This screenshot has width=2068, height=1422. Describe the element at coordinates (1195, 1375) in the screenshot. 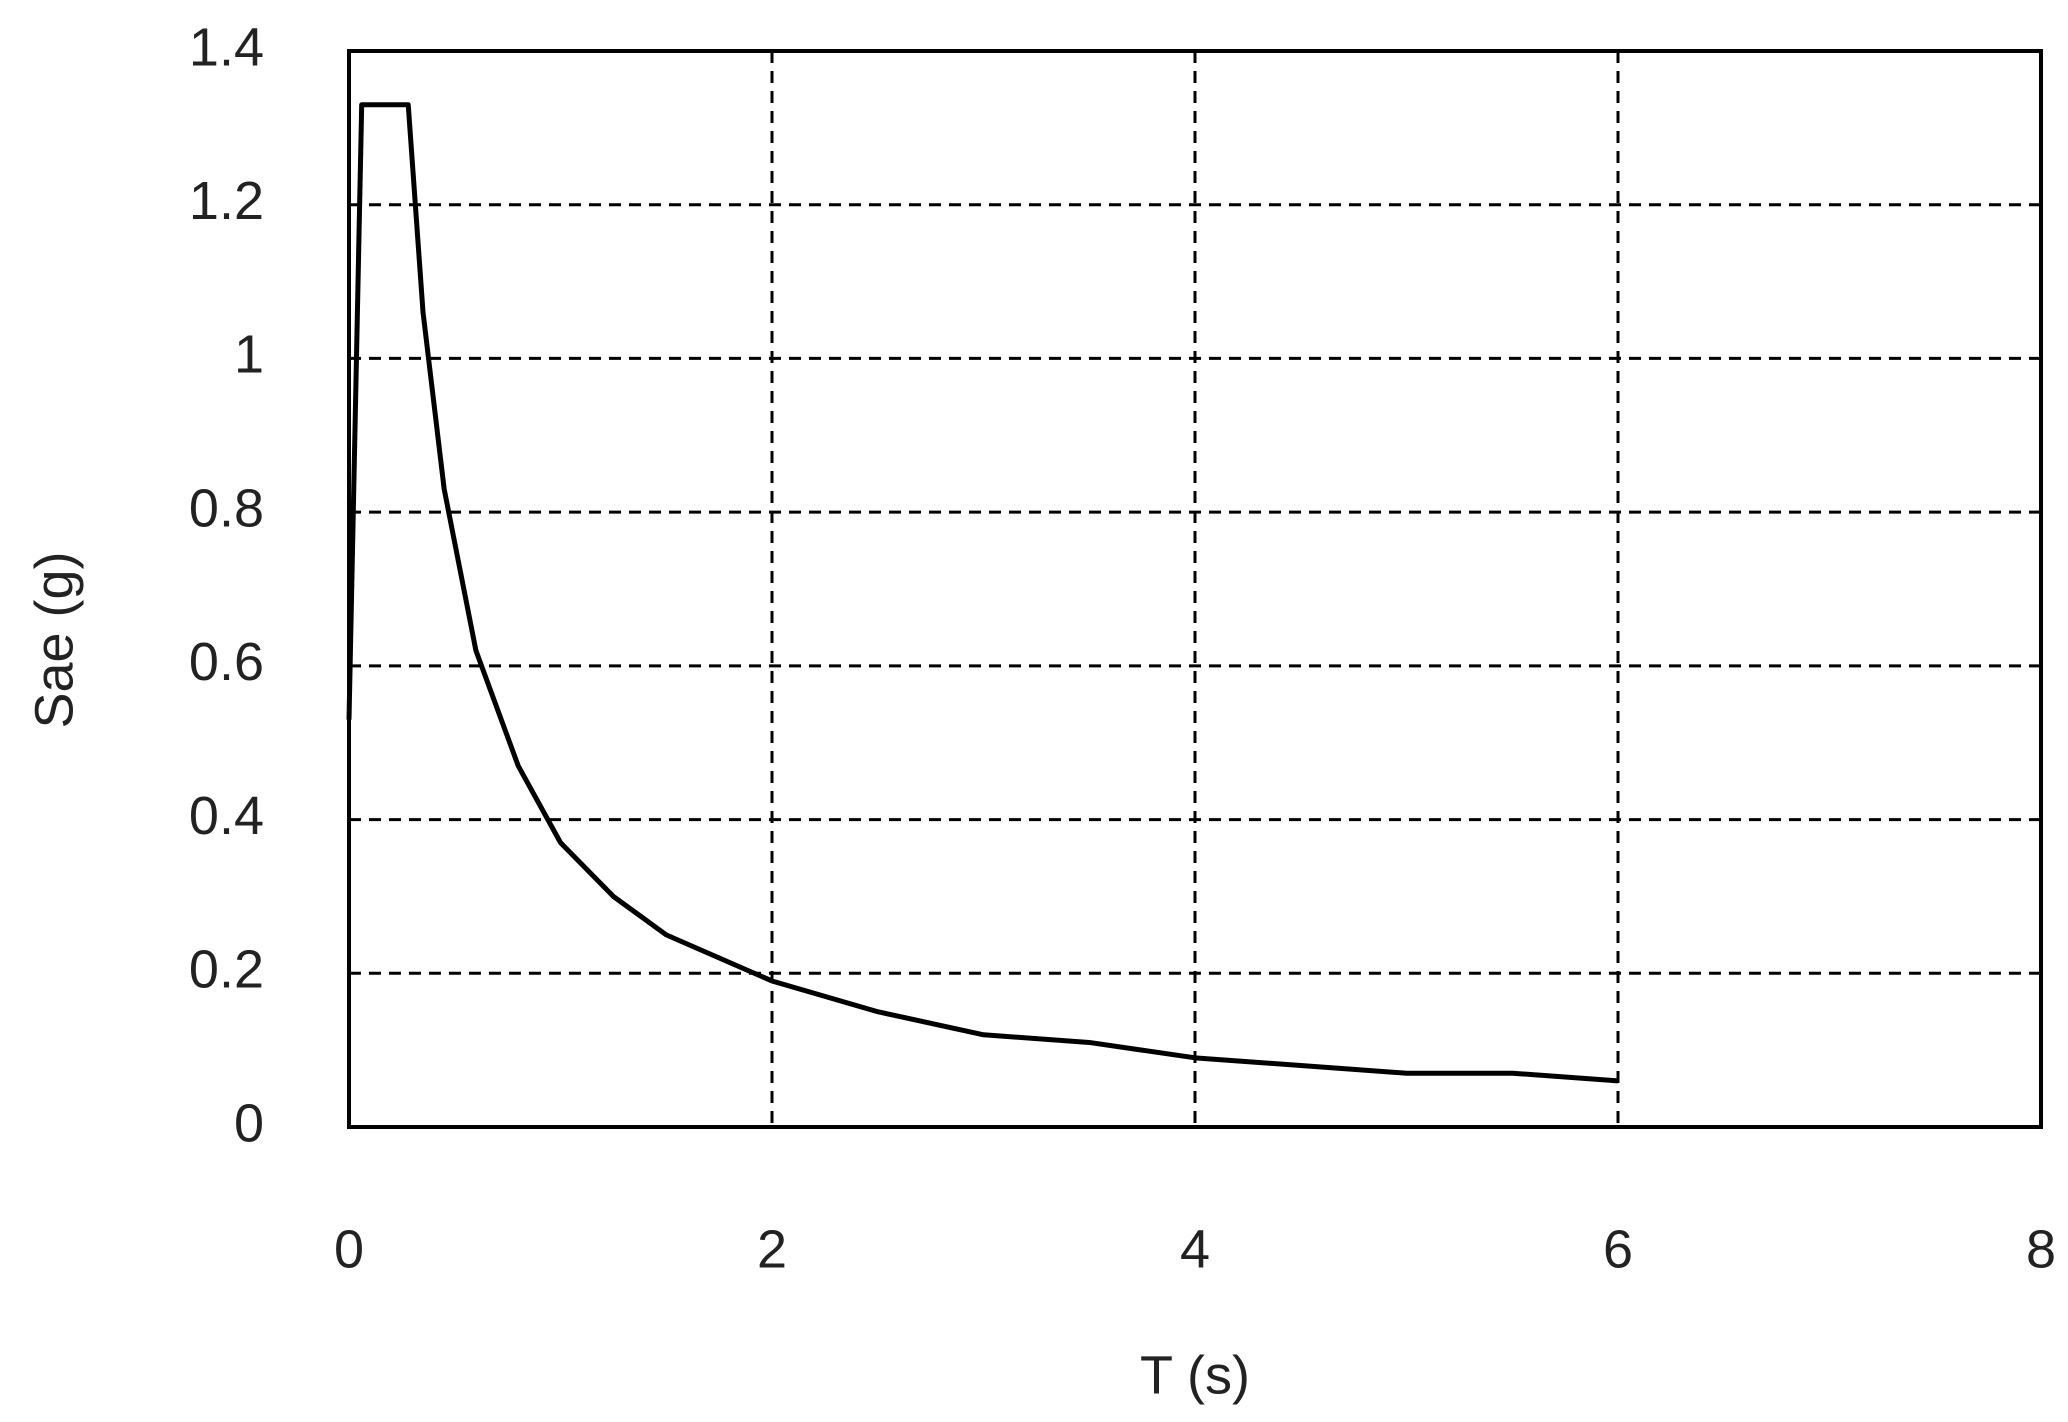

I see `x-axis-label: T (s)` at that location.